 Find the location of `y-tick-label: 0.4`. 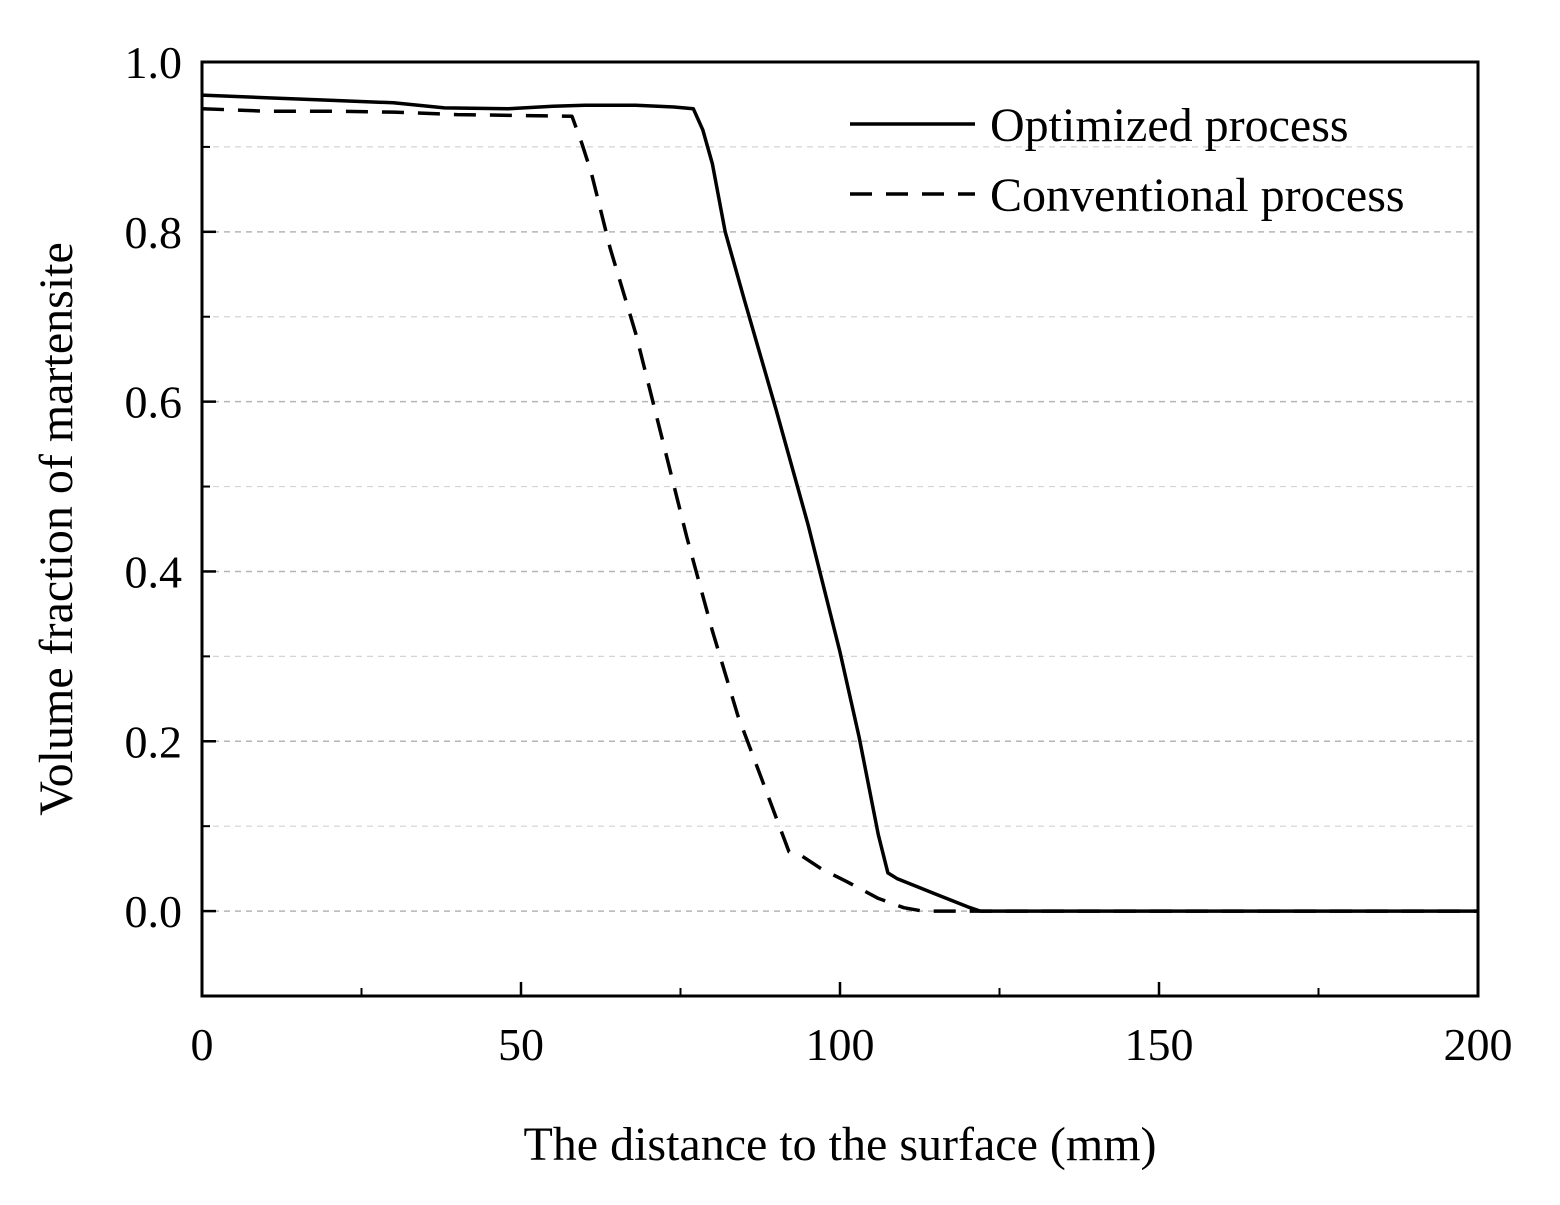

y-tick-label: 0.4 is located at coordinates (154, 571).